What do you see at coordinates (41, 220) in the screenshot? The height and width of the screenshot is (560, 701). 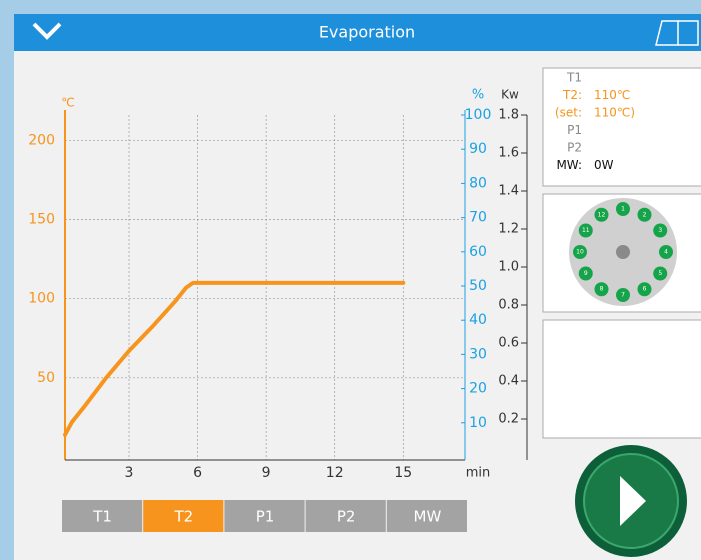 I see `y-tick-label: 150` at bounding box center [41, 220].